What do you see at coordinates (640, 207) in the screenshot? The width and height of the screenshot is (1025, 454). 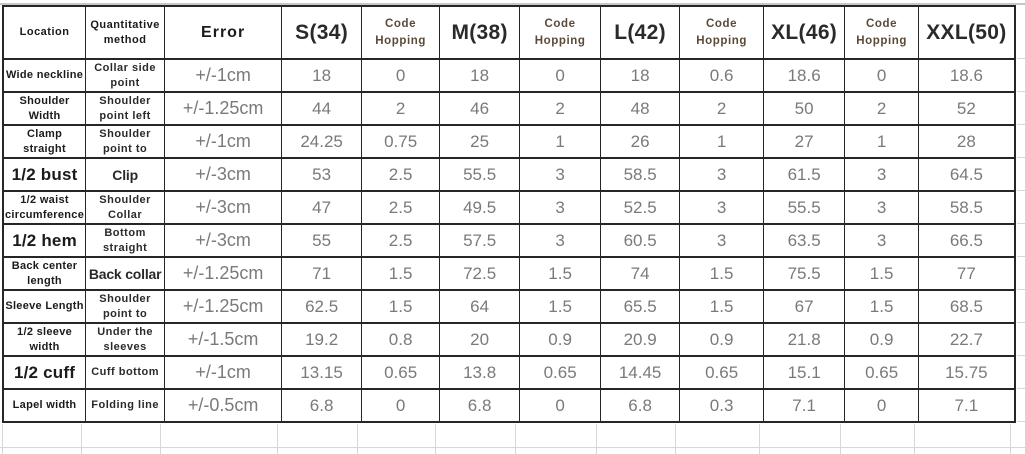 I see `cell-value: 52.5` at bounding box center [640, 207].